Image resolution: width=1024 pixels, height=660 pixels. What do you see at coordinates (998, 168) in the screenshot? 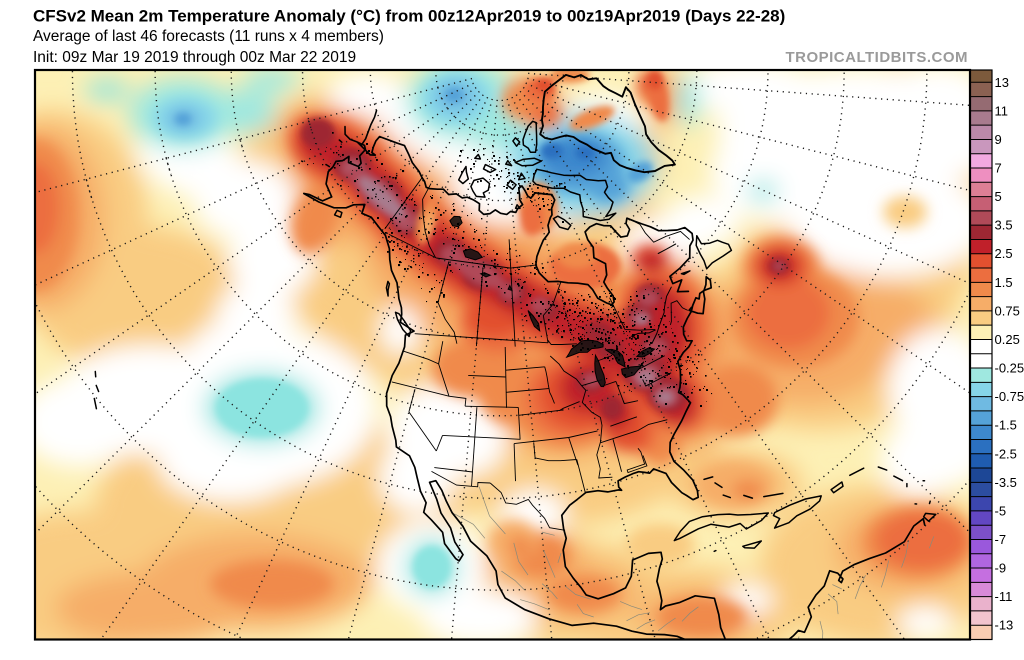
I see `svg-text: 7` at bounding box center [998, 168].